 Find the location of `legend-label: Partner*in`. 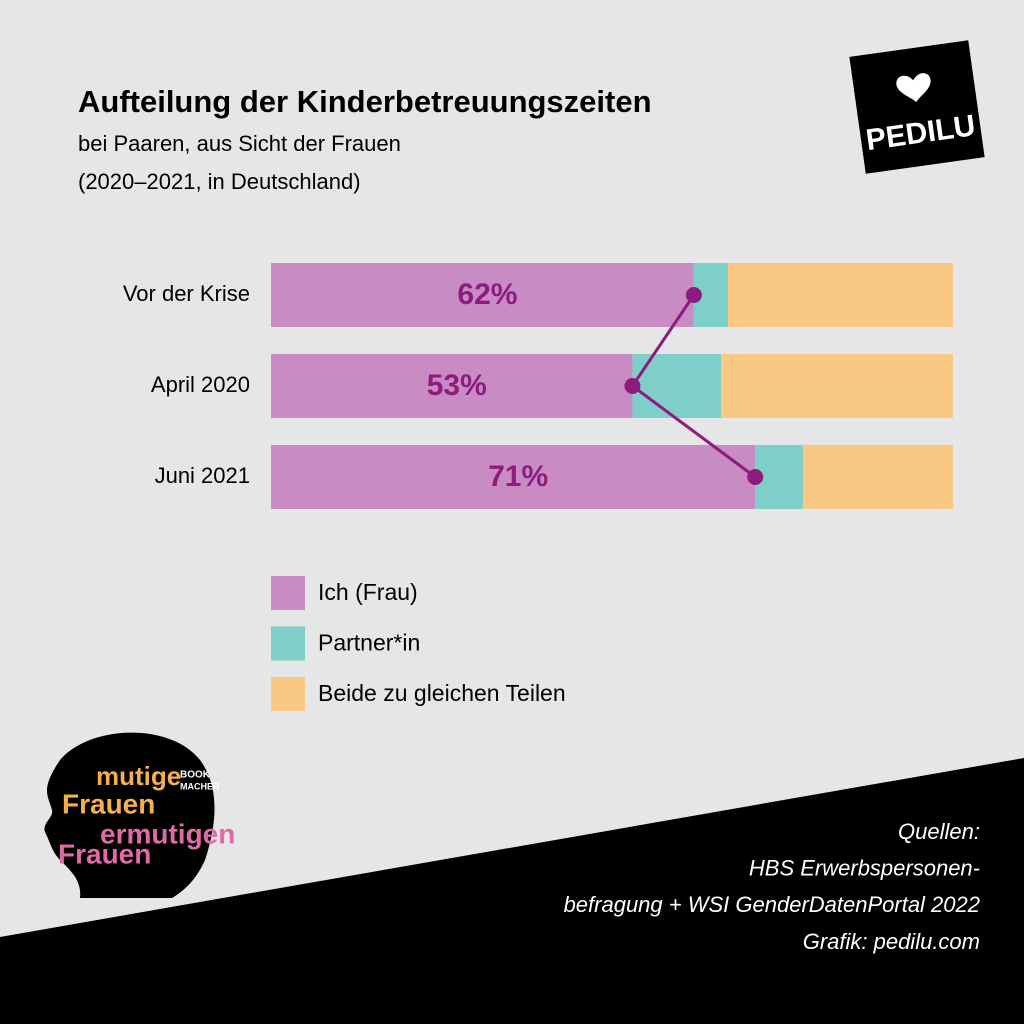

legend-label: Partner*in is located at coordinates (369, 643).